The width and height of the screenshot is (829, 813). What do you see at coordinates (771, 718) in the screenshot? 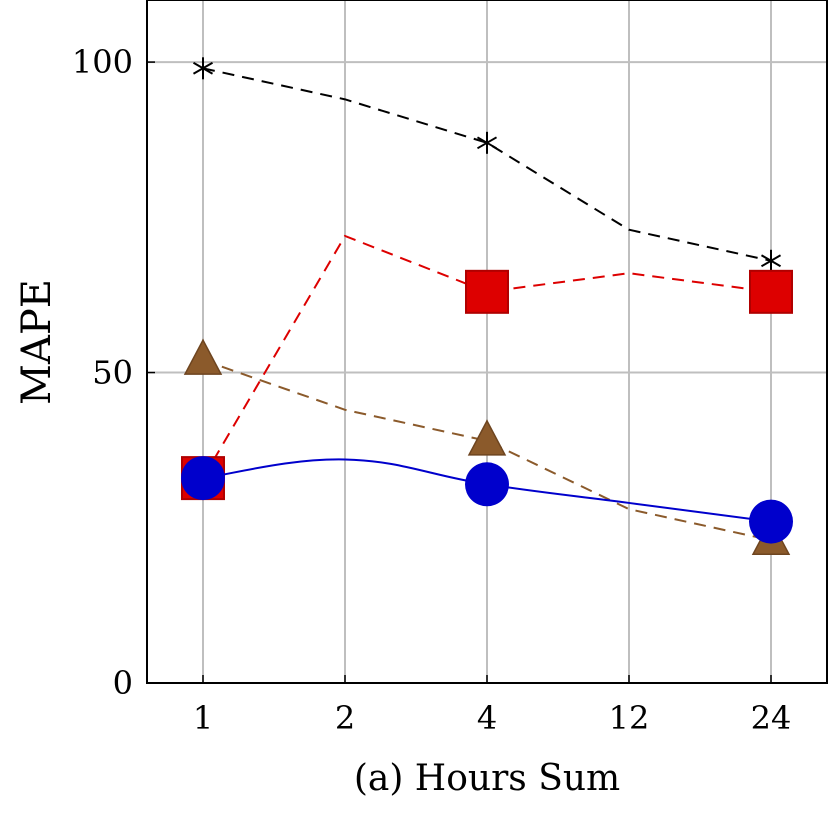
I see `x-tick-label: 24` at bounding box center [771, 718].